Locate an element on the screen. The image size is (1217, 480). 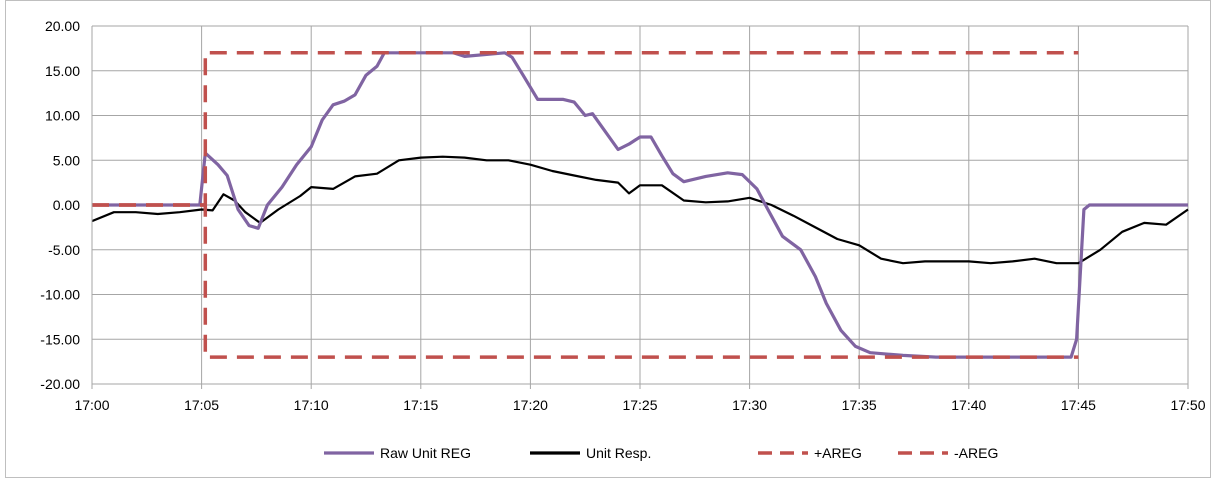
y-tick-label: 10.00 is located at coordinates (62, 116).